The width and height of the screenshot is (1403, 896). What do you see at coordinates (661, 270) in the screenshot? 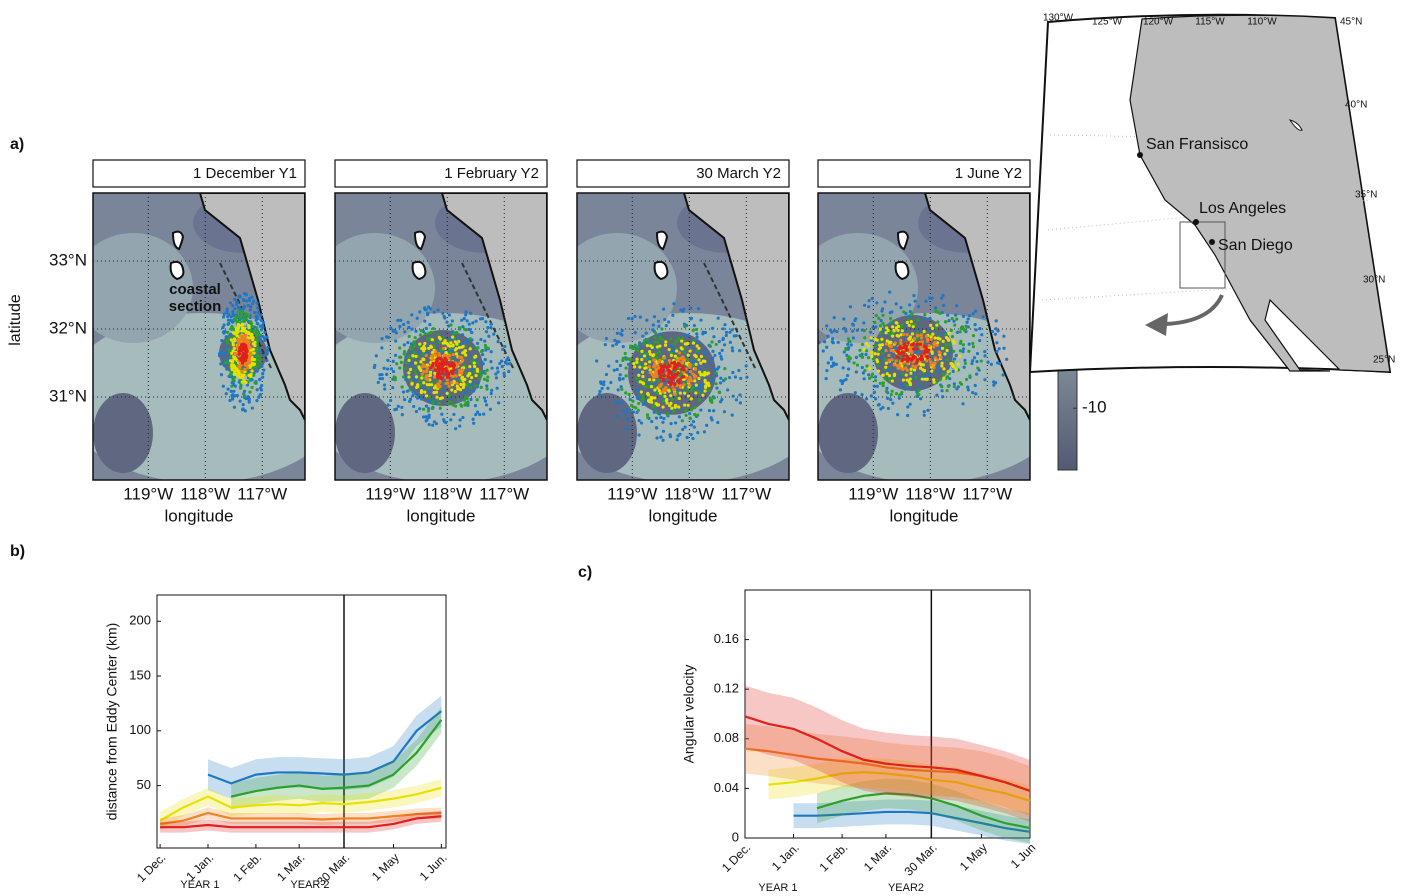
I see `island` at bounding box center [661, 270].